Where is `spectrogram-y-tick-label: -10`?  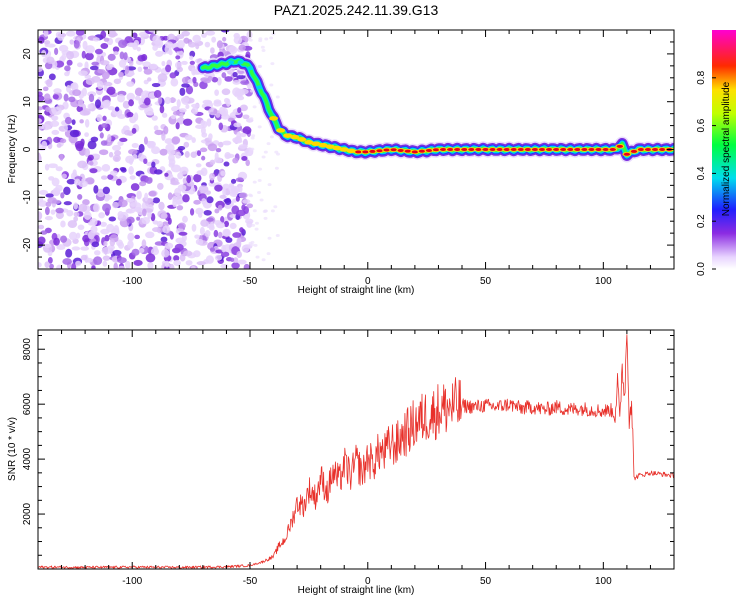 spectrogram-y-tick-label: -10 is located at coordinates (27, 197).